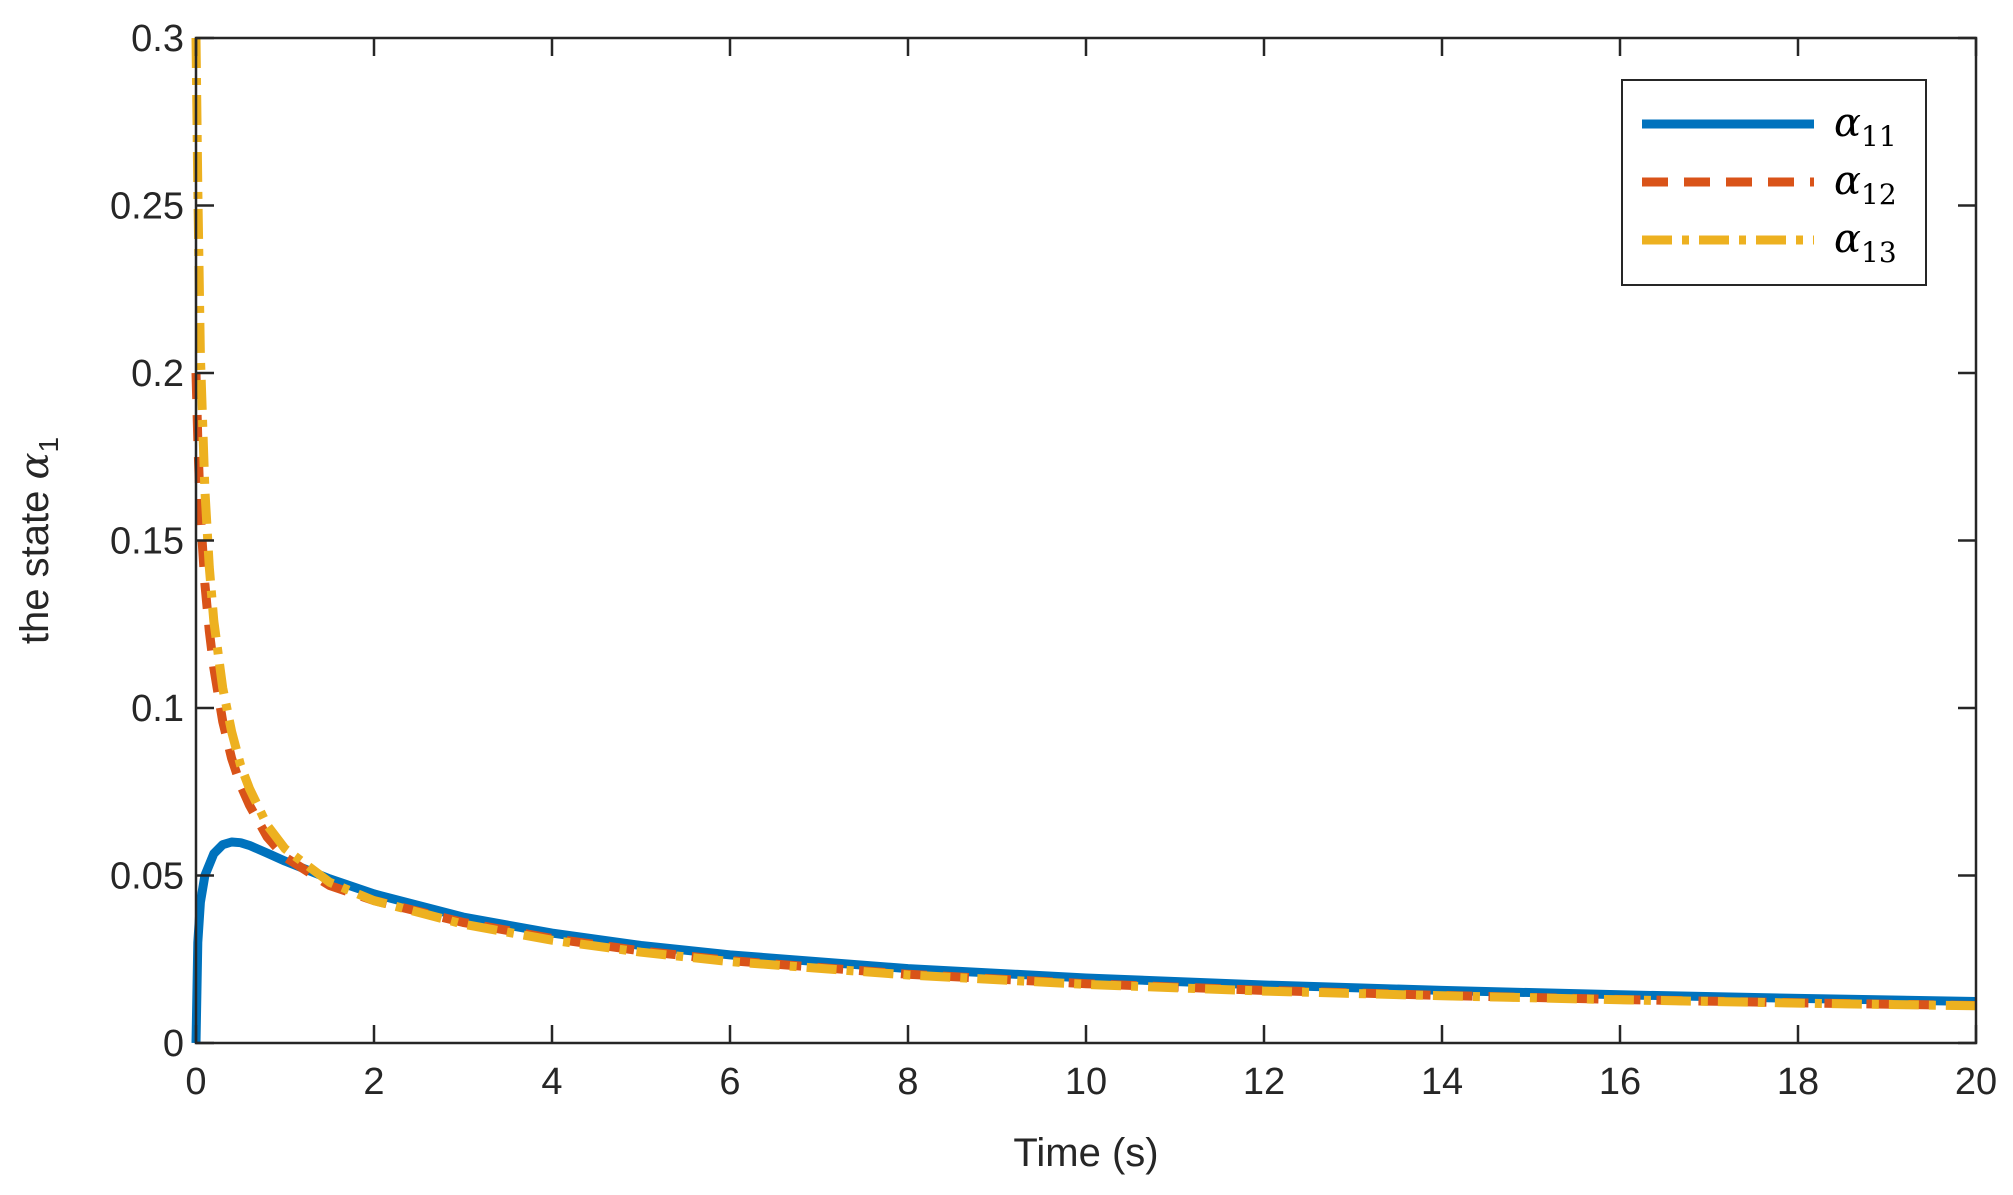 The width and height of the screenshot is (2013, 1195). What do you see at coordinates (195, 1082) in the screenshot?
I see `x-tick-label: 0` at bounding box center [195, 1082].